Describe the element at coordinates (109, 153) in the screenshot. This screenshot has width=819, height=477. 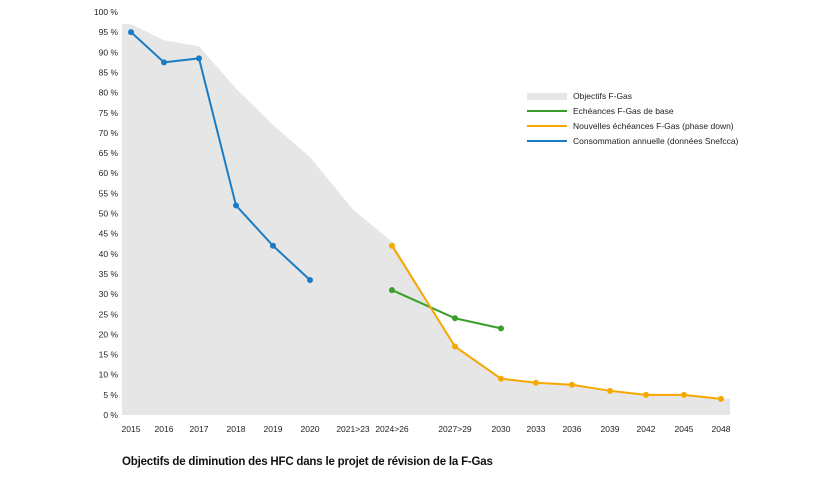
I see `y-tick-label: 65 %` at that location.